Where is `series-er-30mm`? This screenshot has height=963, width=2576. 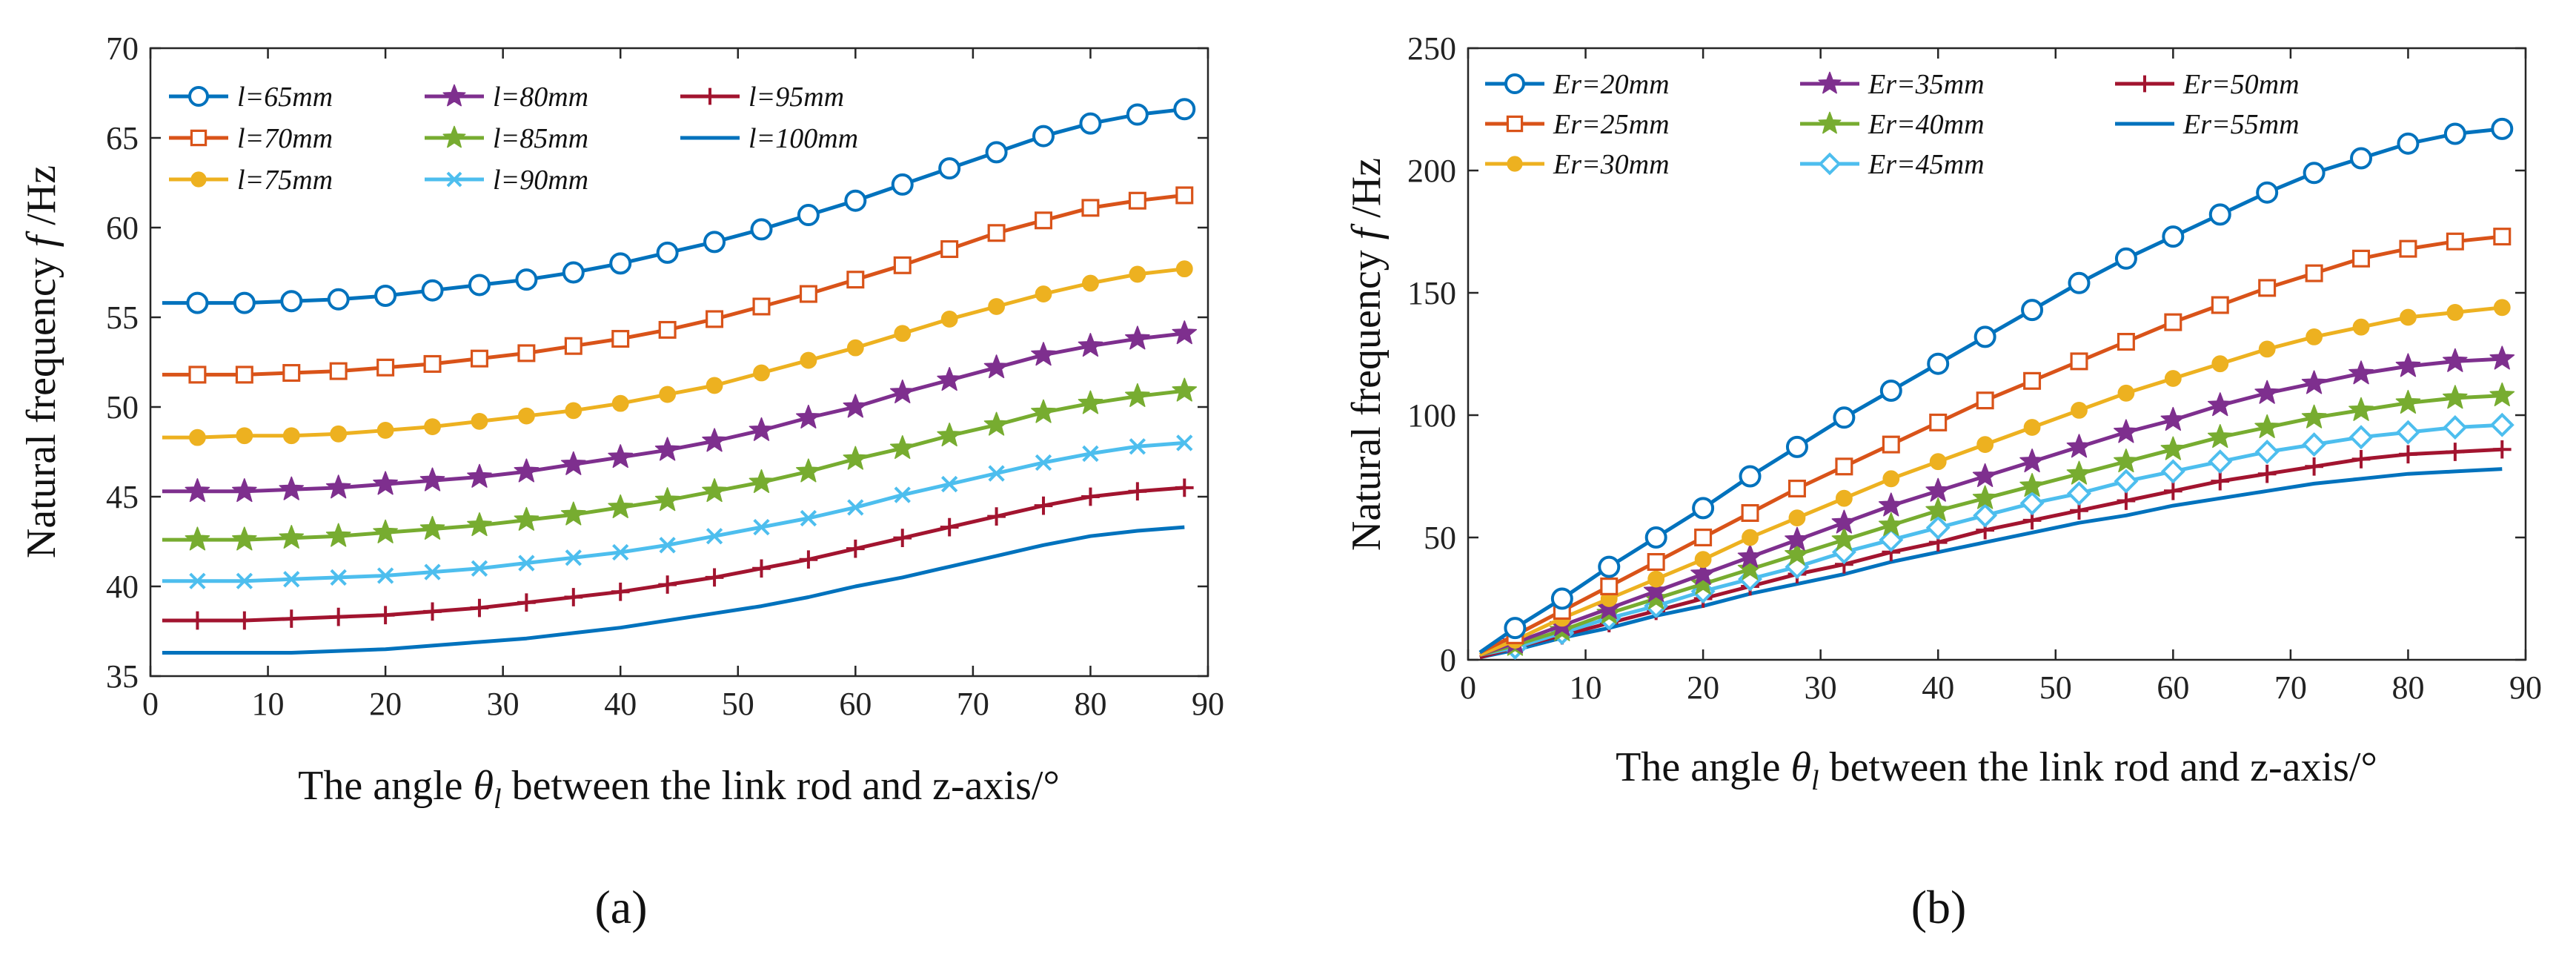
series-er-30mm is located at coordinates (1994, 478).